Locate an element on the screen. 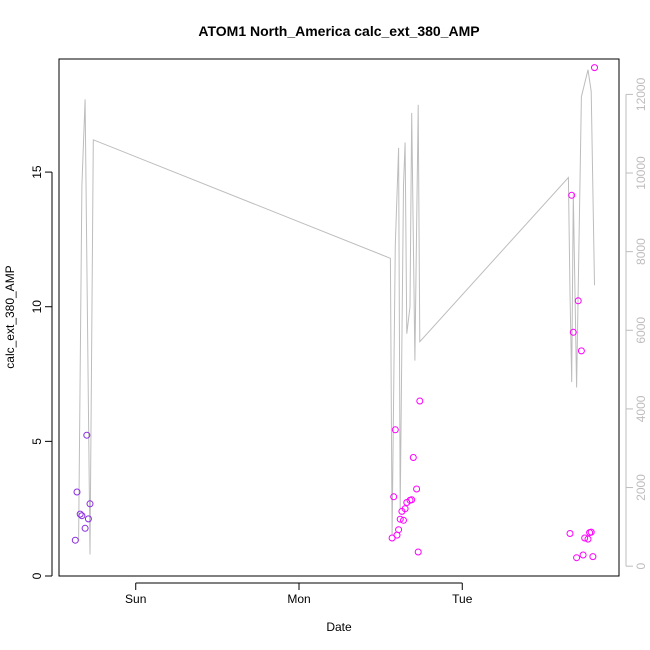  x-axis-label: Date is located at coordinates (339, 627).